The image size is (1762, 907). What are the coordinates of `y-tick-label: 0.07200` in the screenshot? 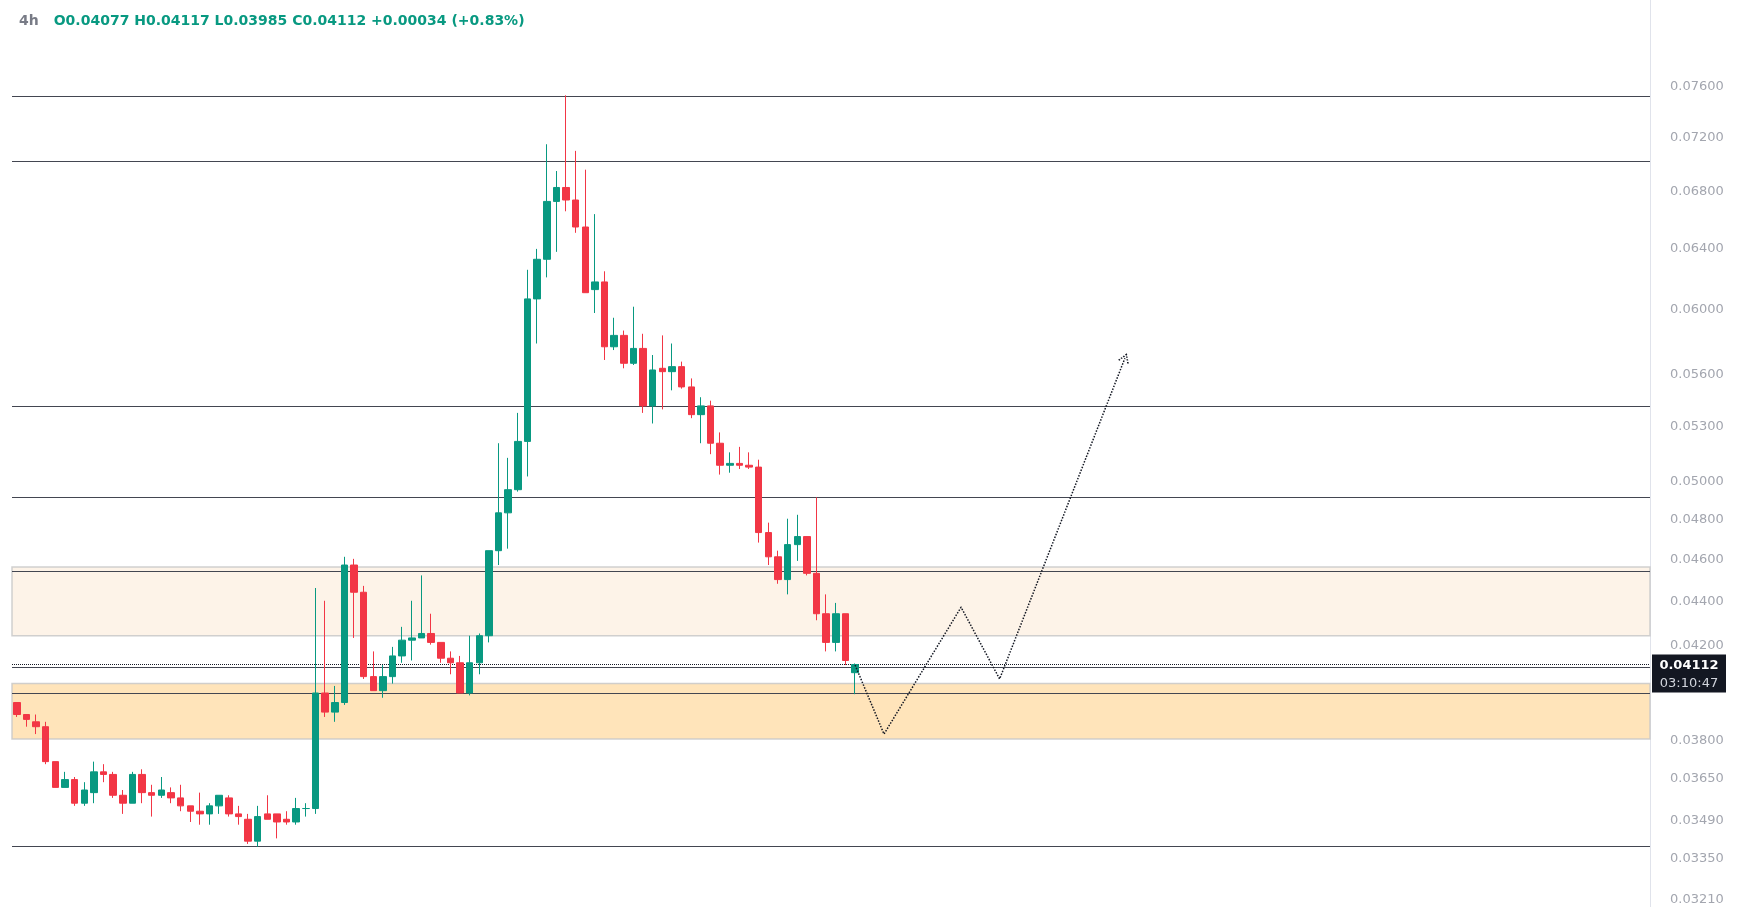 It's located at (1697, 136).